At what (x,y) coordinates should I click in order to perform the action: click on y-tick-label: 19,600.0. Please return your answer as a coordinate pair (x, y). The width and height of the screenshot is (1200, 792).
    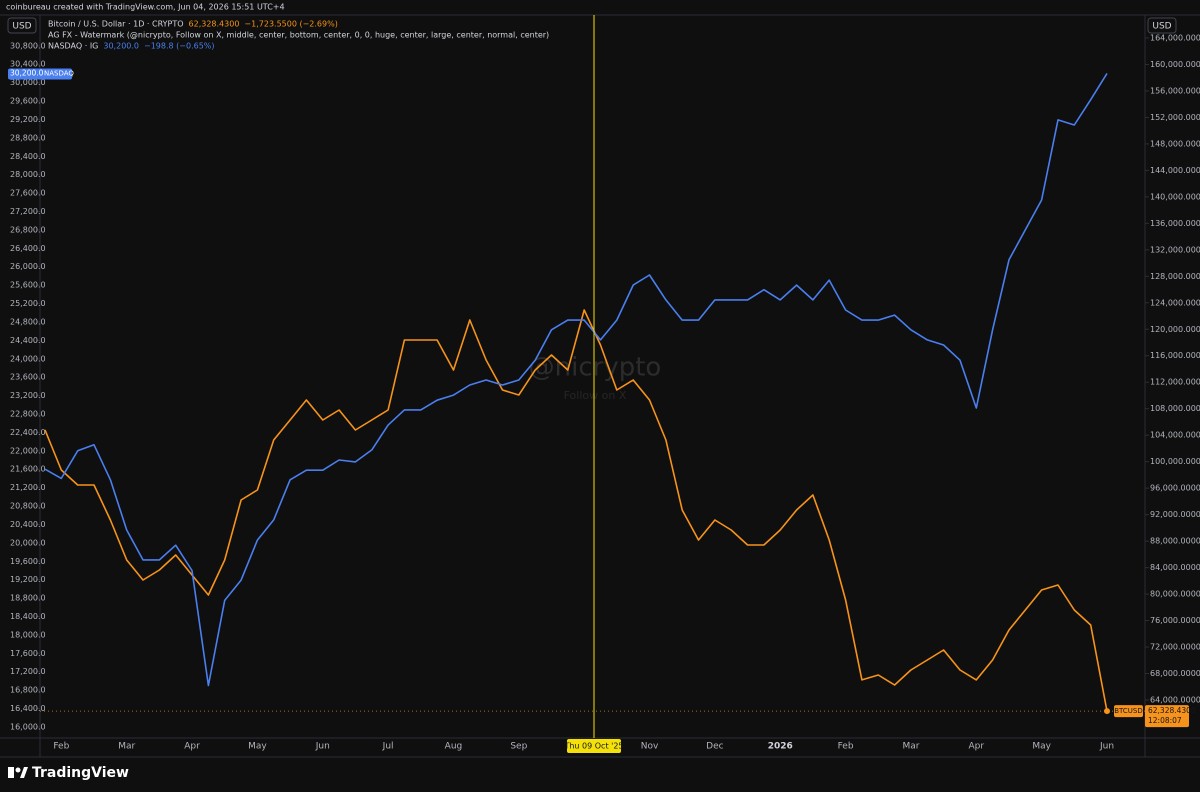
    Looking at the image, I should click on (28, 561).